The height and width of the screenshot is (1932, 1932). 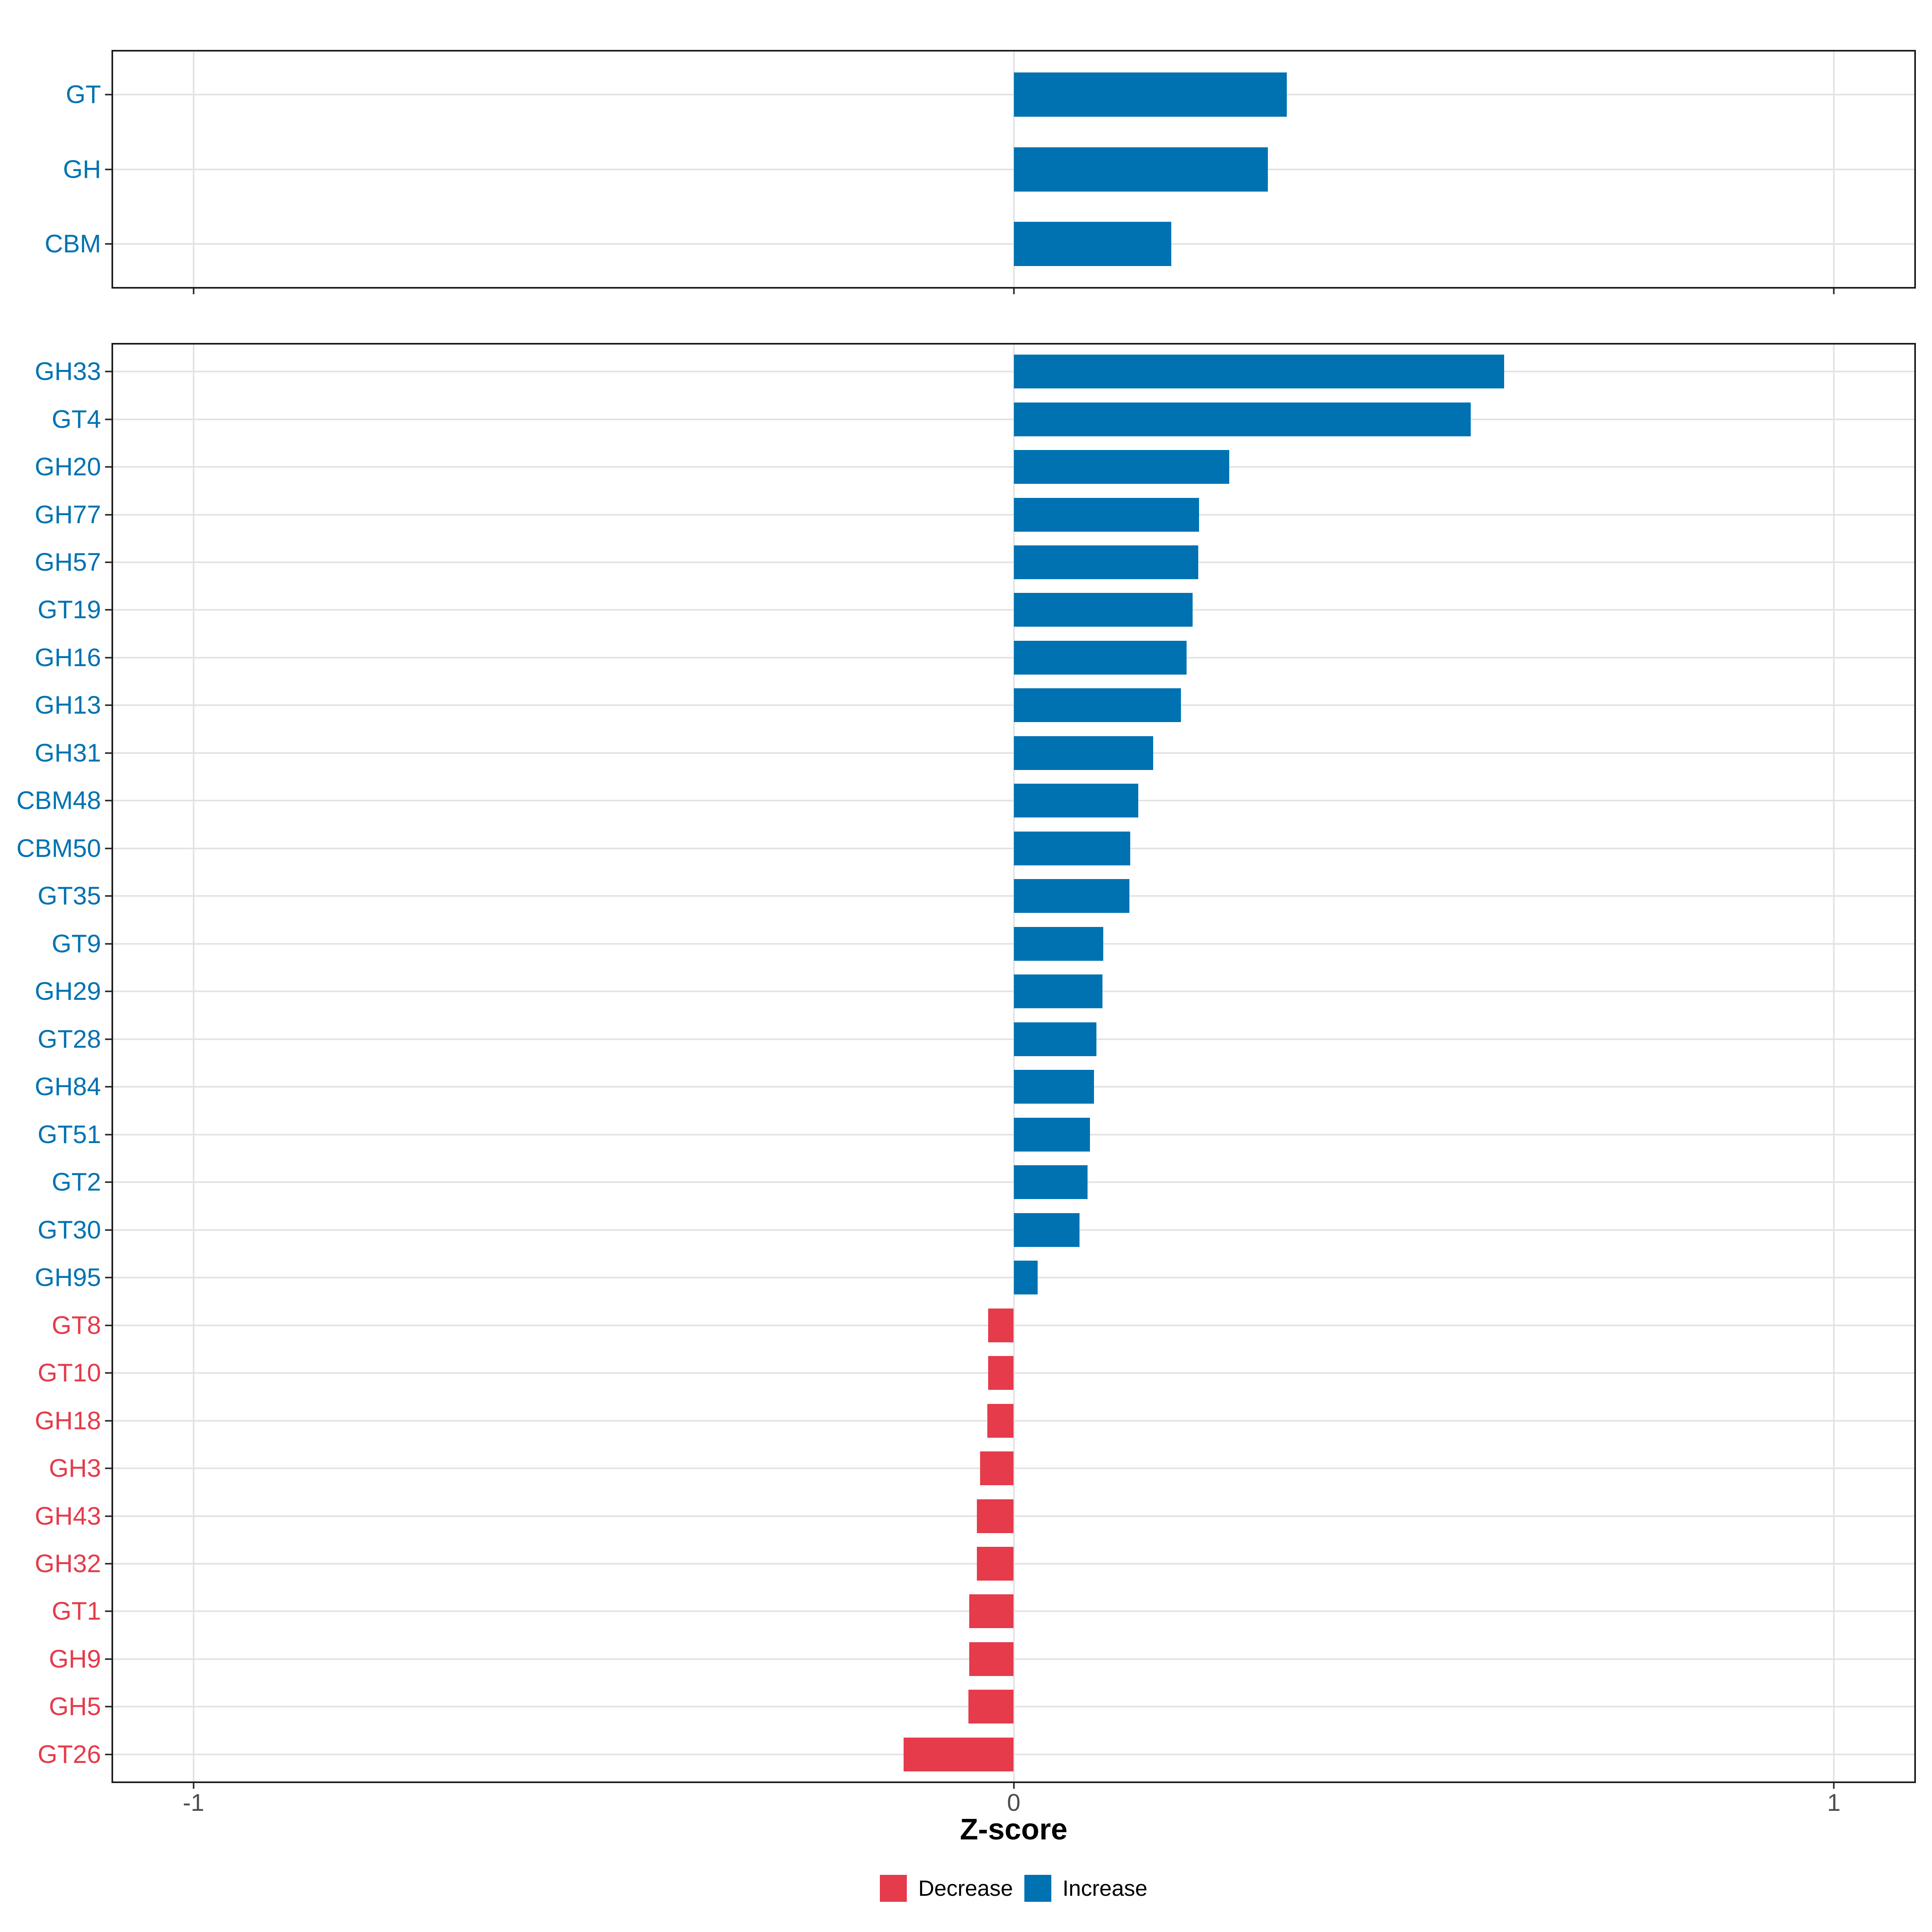 I want to click on x-tick-label--1: -1, so click(x=193, y=1802).